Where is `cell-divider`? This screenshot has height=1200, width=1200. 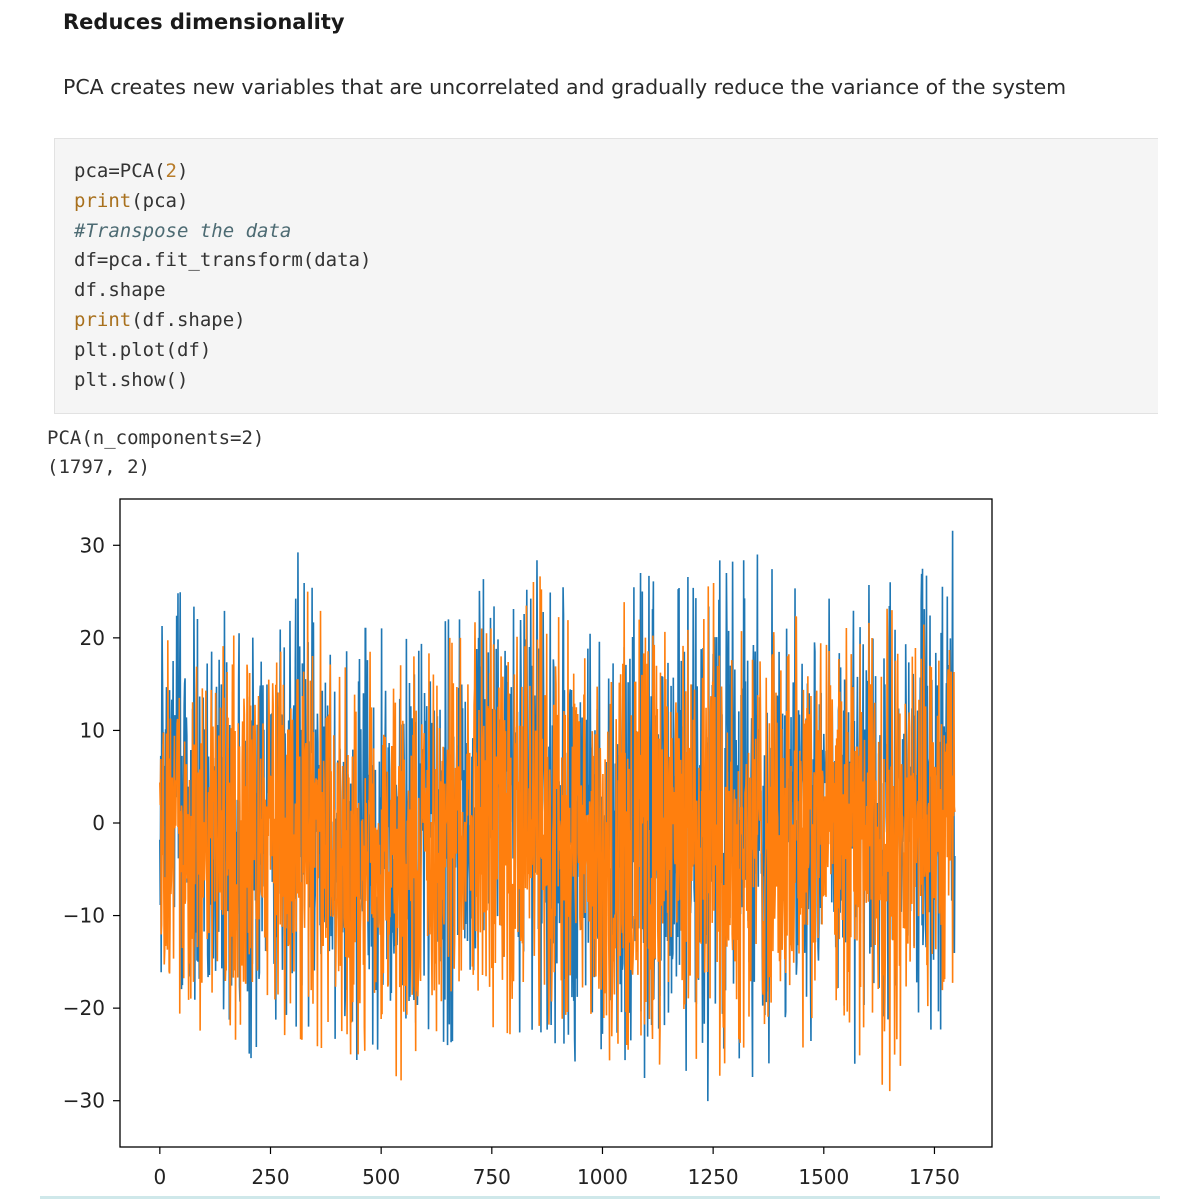
cell-divider is located at coordinates (600, 1197).